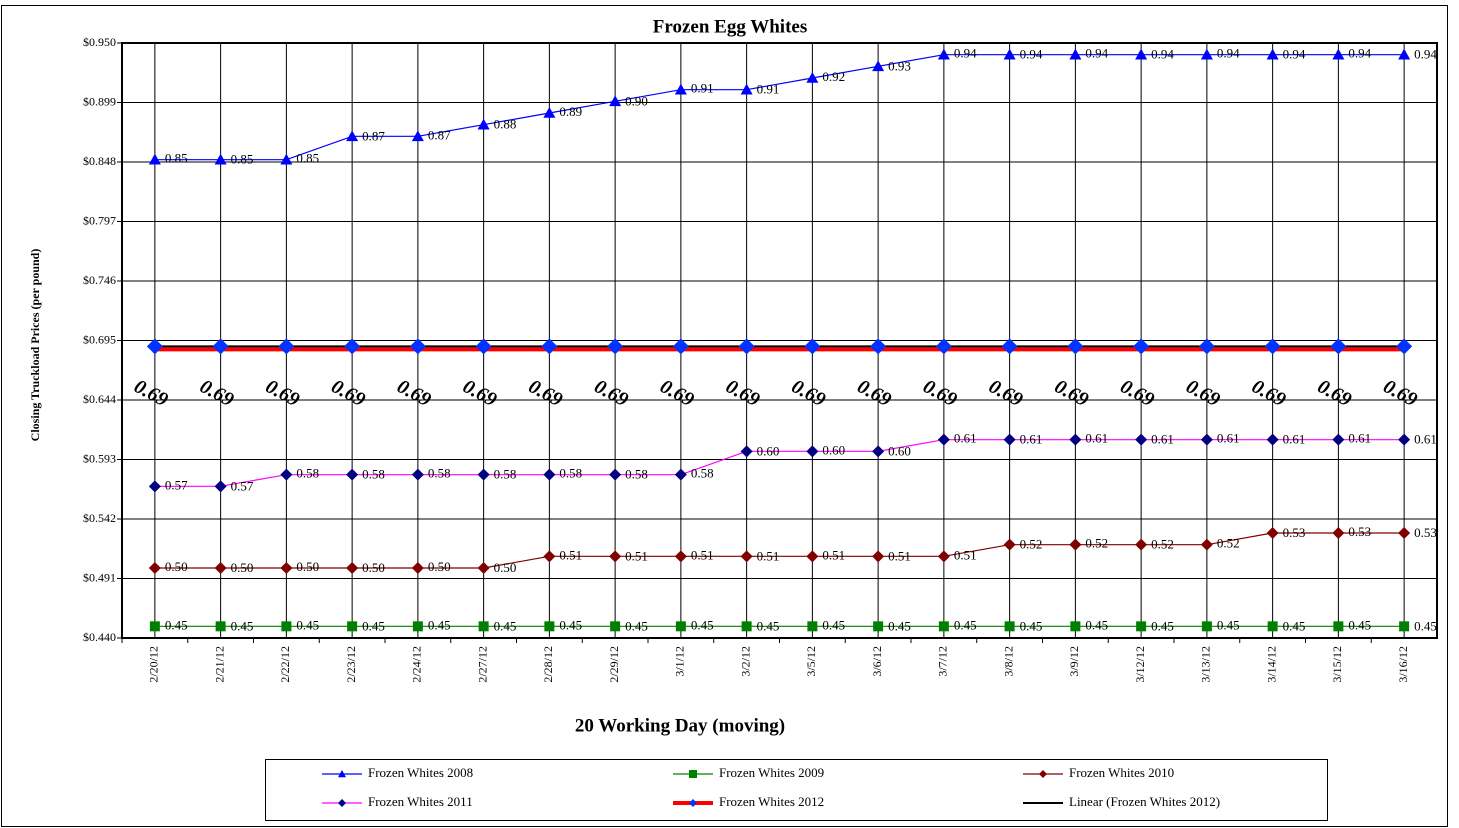  What do you see at coordinates (99, 577) in the screenshot?
I see `y-tick-label: $0.491` at bounding box center [99, 577].